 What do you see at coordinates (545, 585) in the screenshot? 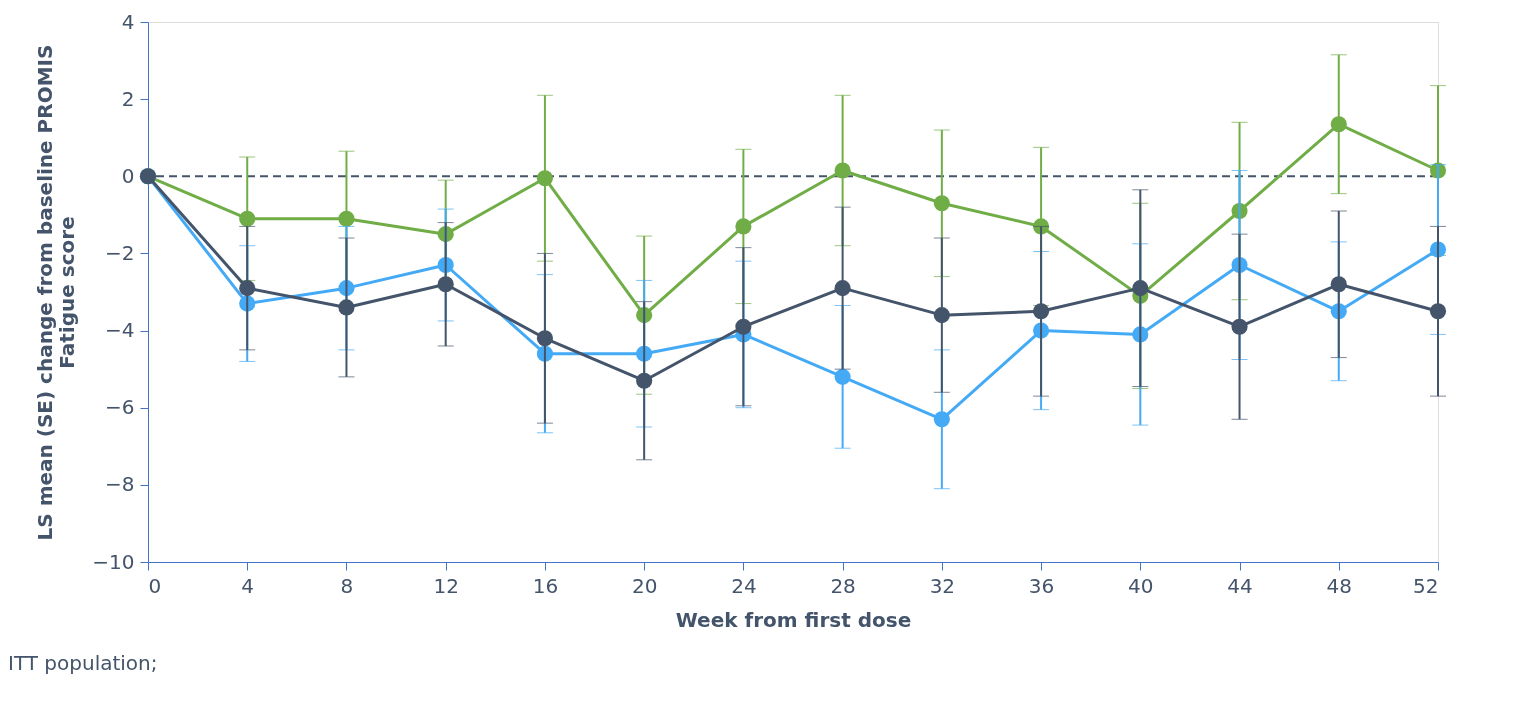
I see `x-tick-label: 16` at bounding box center [545, 585].